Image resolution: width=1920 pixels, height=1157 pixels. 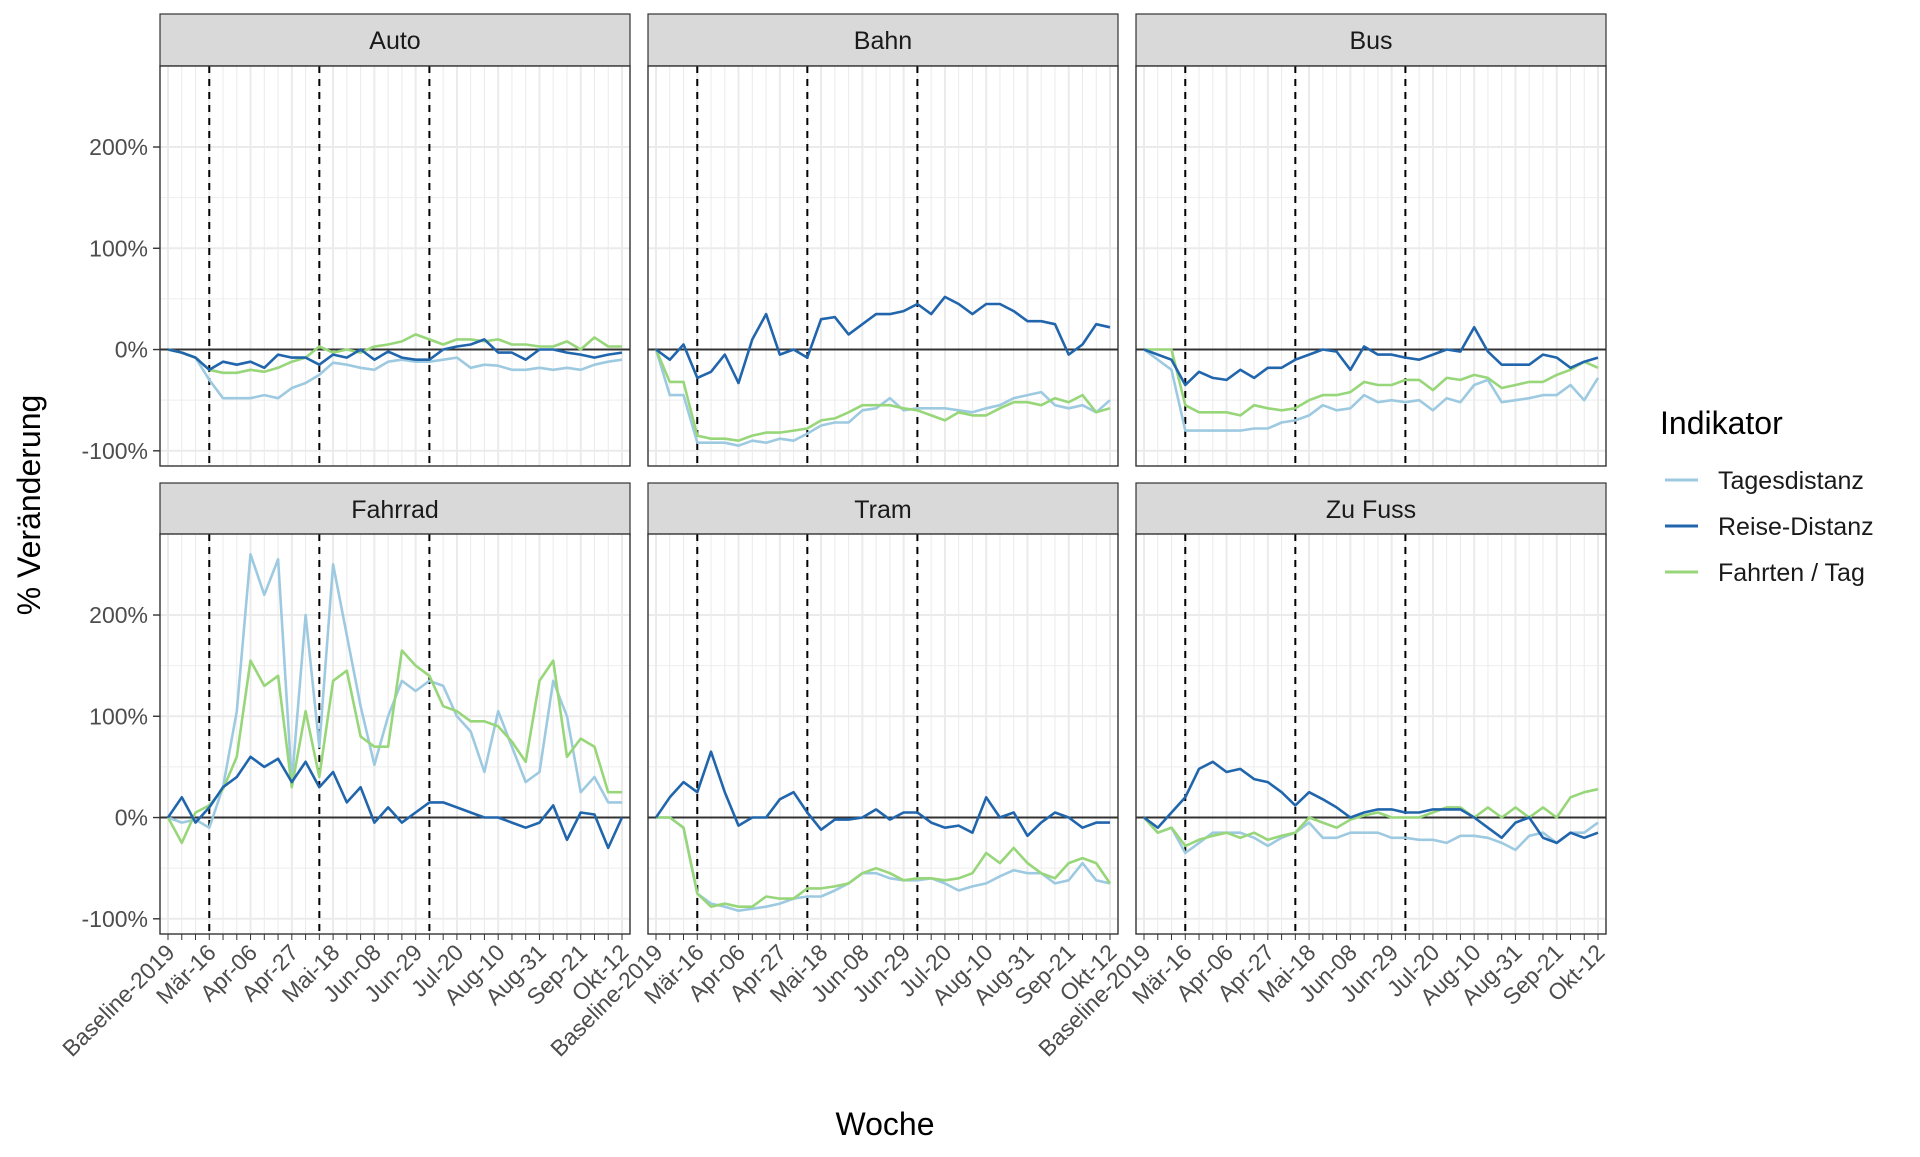 I want to click on panel-bahn: Bahn, so click(x=883, y=240).